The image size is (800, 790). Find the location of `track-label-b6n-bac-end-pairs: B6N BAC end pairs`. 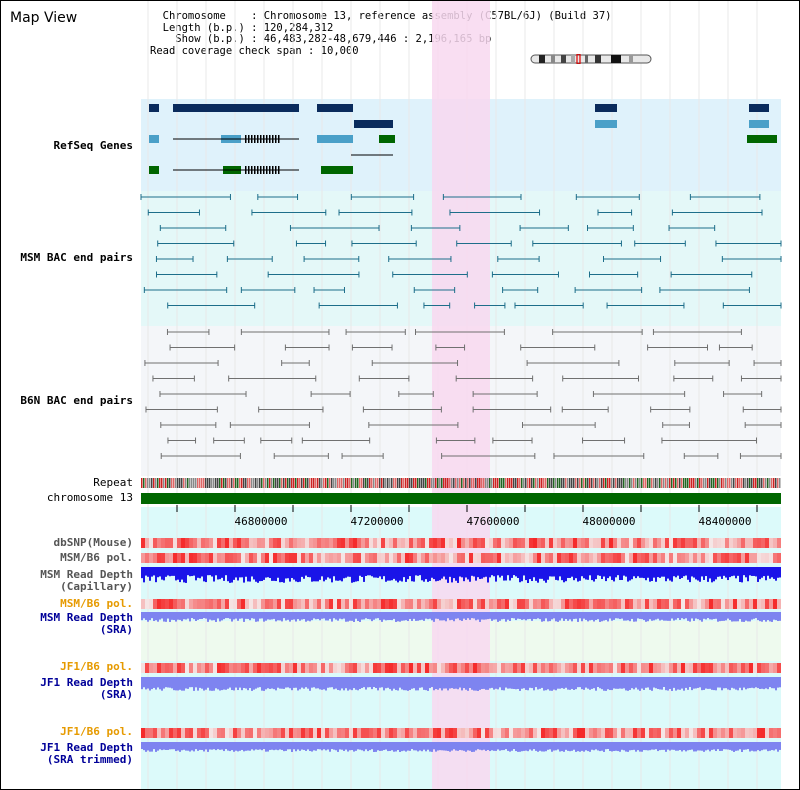

track-label-b6n-bac-end-pairs: B6N BAC end pairs is located at coordinates (76, 400).